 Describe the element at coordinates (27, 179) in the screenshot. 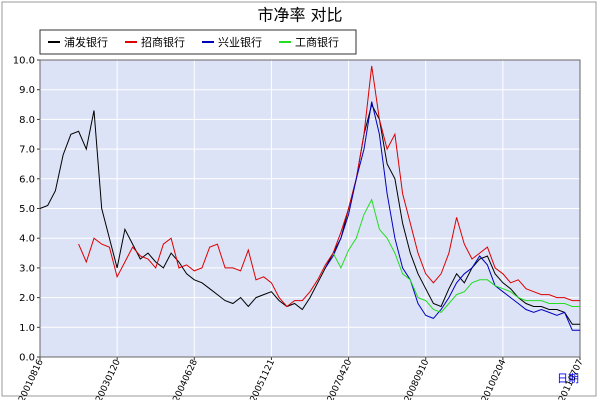

I see `y-tick-label: 6.0` at that location.